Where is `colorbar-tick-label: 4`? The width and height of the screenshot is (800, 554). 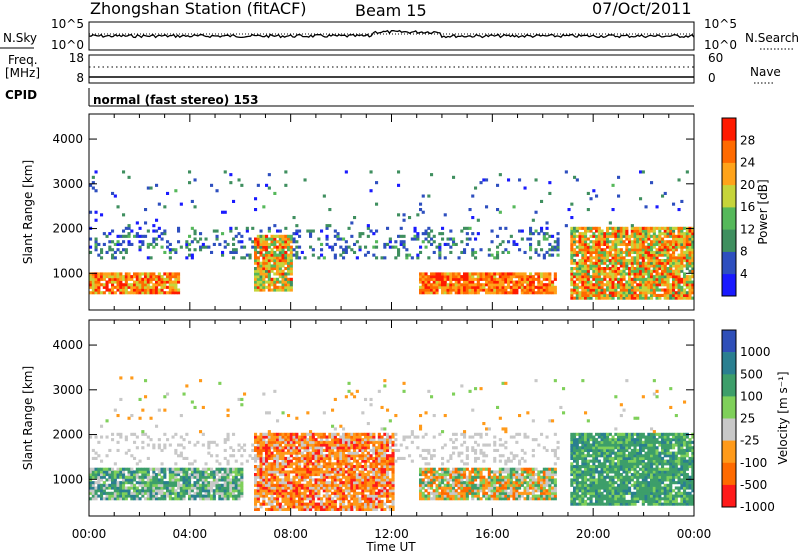 colorbar-tick-label: 4 is located at coordinates (744, 274).